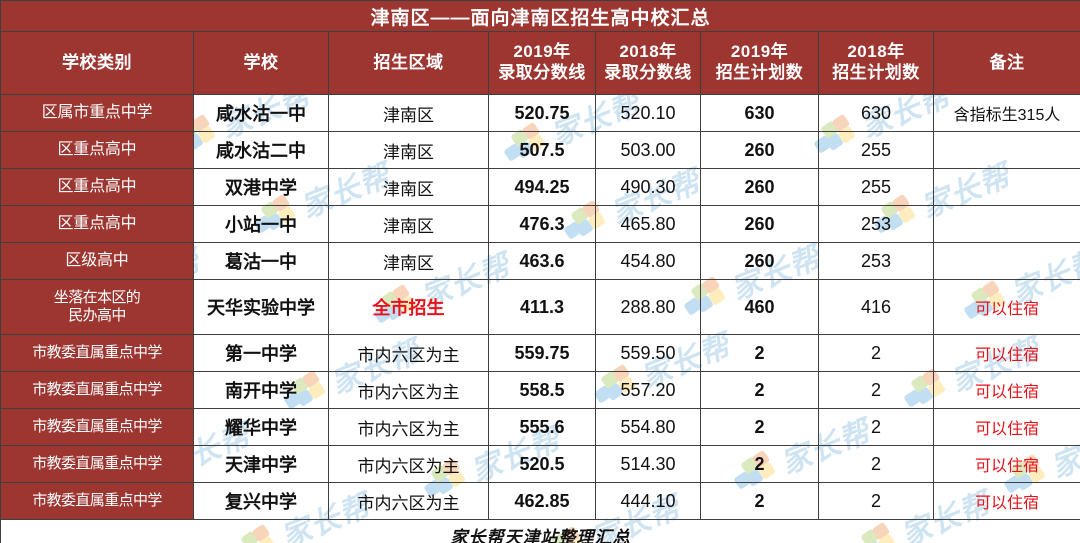 This screenshot has width=1080, height=543. Describe the element at coordinates (97, 63) in the screenshot. I see `column-header-category: 学校类别` at that location.